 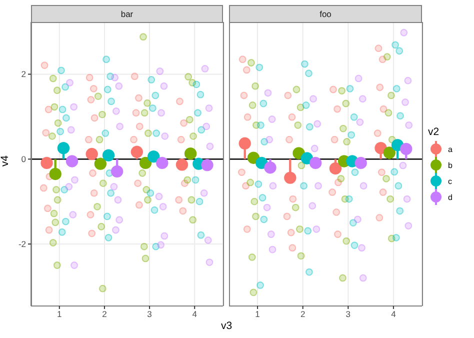 I want to click on legend-label: a, so click(x=450, y=149).